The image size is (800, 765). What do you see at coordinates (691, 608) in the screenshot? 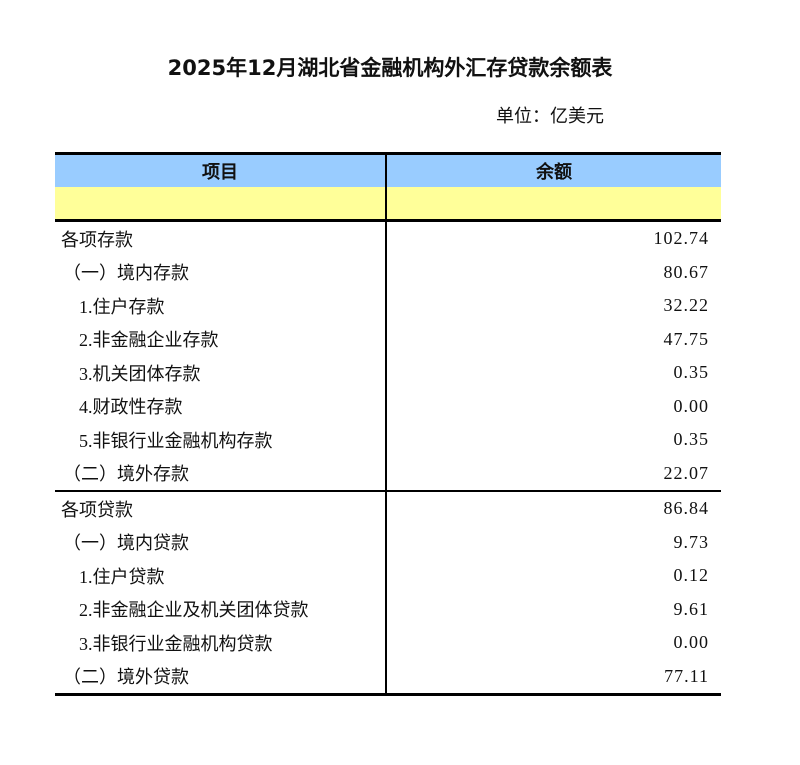
I see `row-value: 9.61` at bounding box center [691, 608].